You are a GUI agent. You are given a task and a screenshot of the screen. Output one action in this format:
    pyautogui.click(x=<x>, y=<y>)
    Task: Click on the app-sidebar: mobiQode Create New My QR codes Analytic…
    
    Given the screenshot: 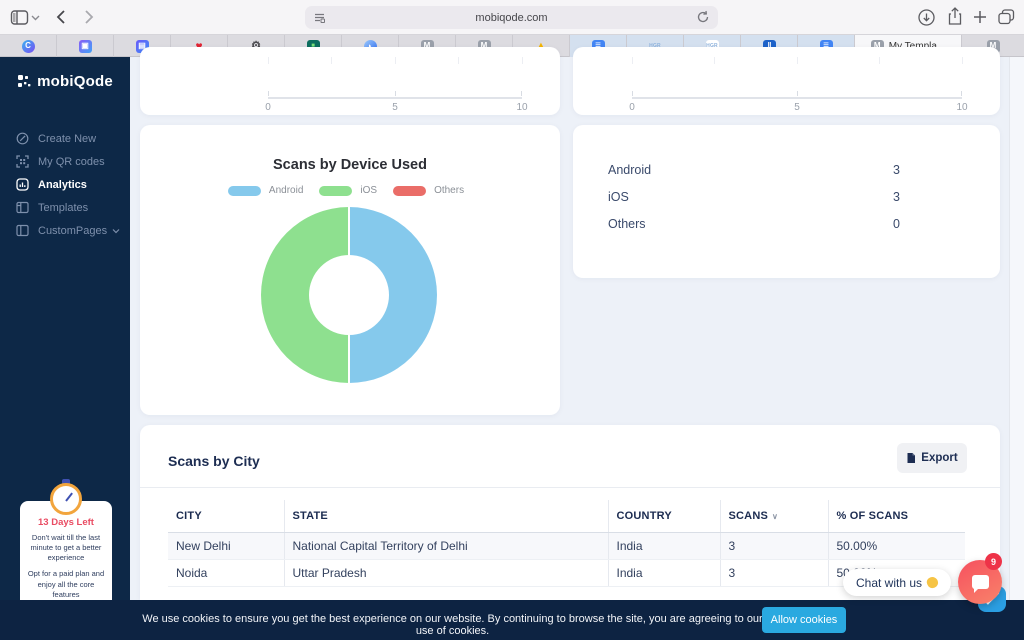 What is the action you would take?
    pyautogui.click(x=65, y=335)
    